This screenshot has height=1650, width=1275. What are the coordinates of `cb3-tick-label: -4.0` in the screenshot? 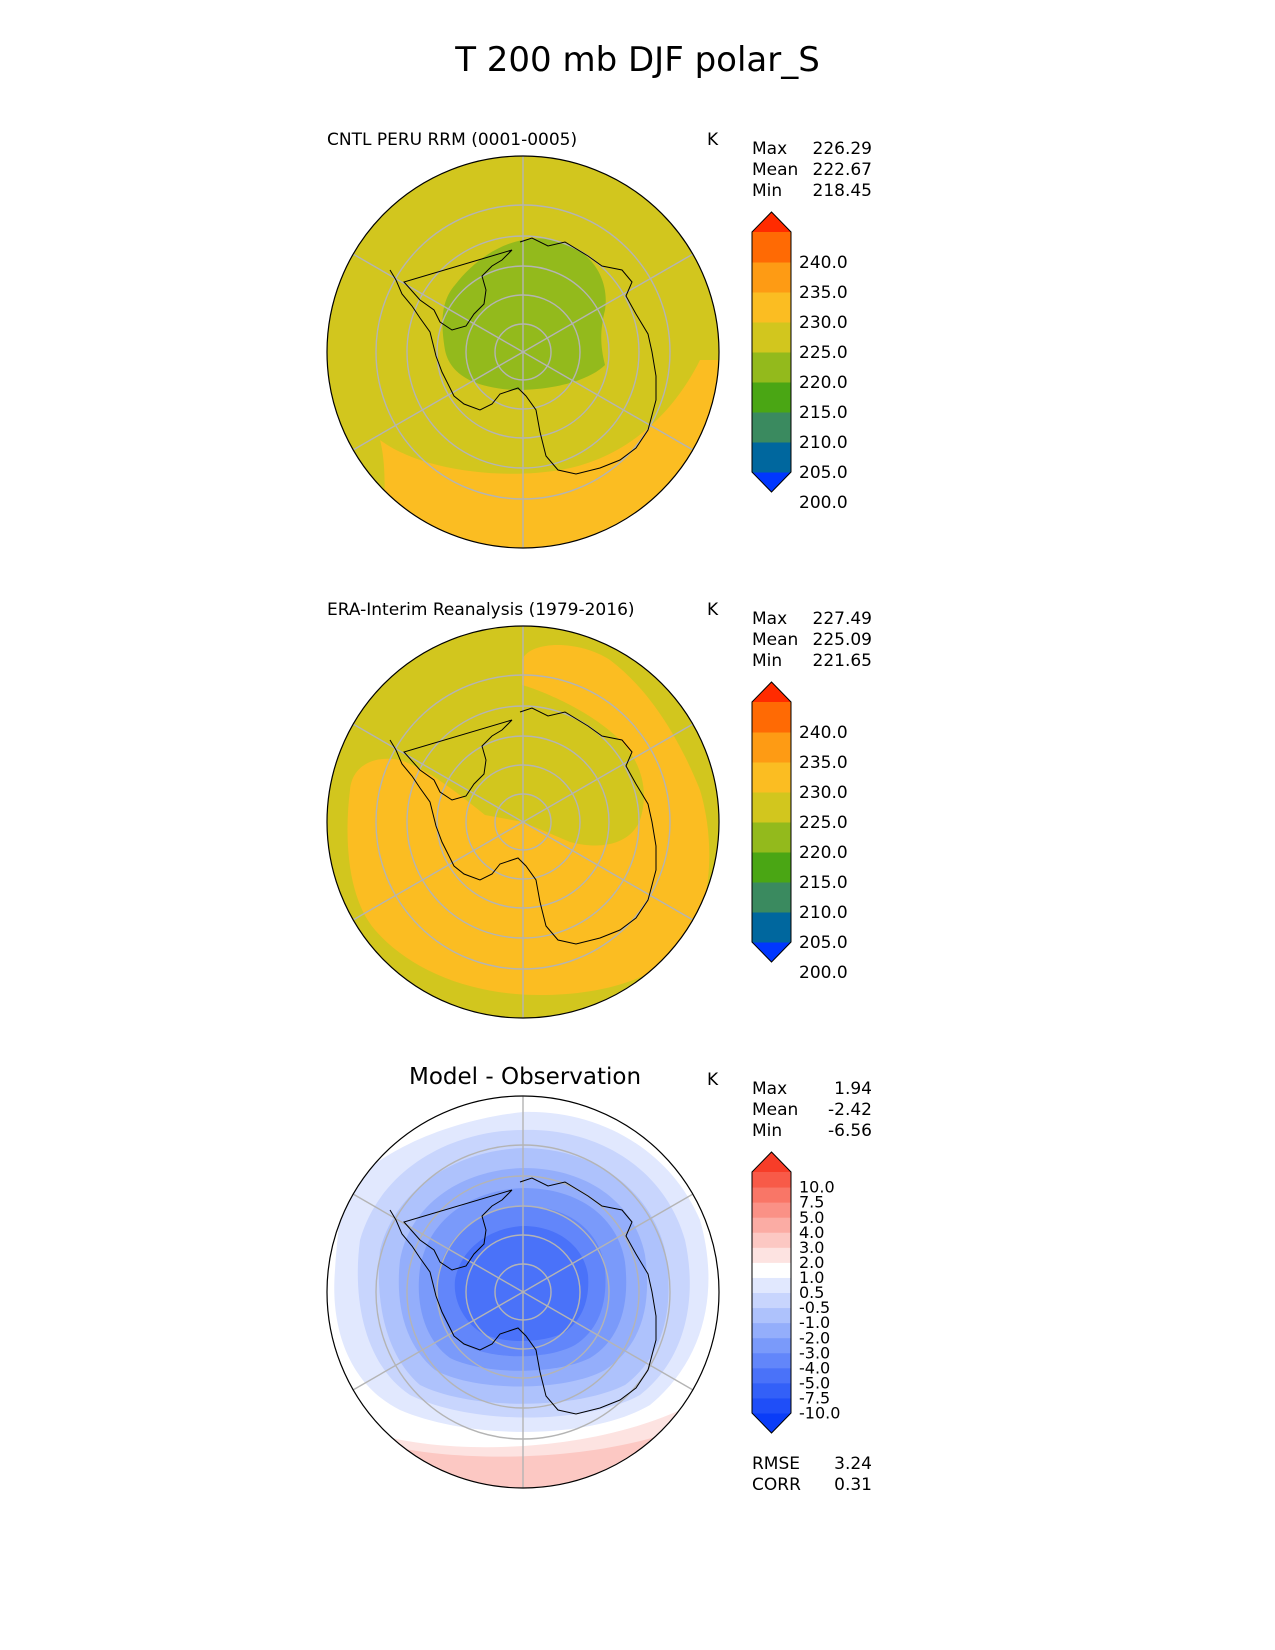 It's located at (814, 1367).